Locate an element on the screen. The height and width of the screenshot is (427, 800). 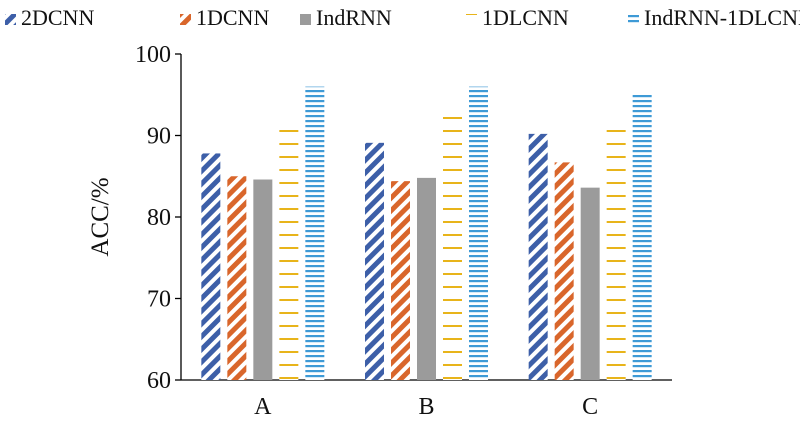
bar-1dcnn-b is located at coordinates (400, 280).